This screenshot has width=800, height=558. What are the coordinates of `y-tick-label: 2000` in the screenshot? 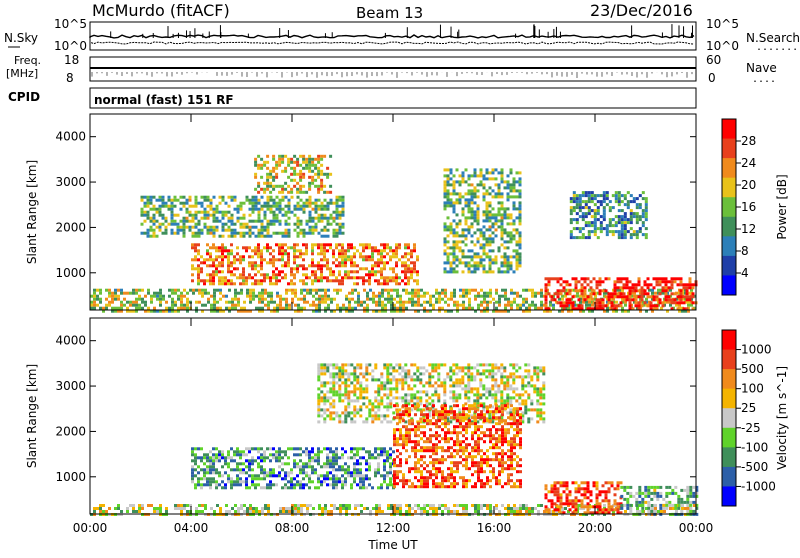 It's located at (70, 227).